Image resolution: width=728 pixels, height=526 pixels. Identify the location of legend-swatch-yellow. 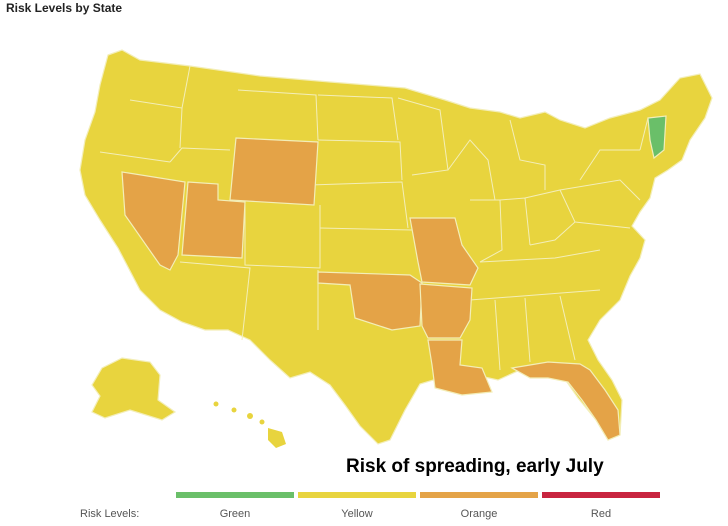
(357, 495).